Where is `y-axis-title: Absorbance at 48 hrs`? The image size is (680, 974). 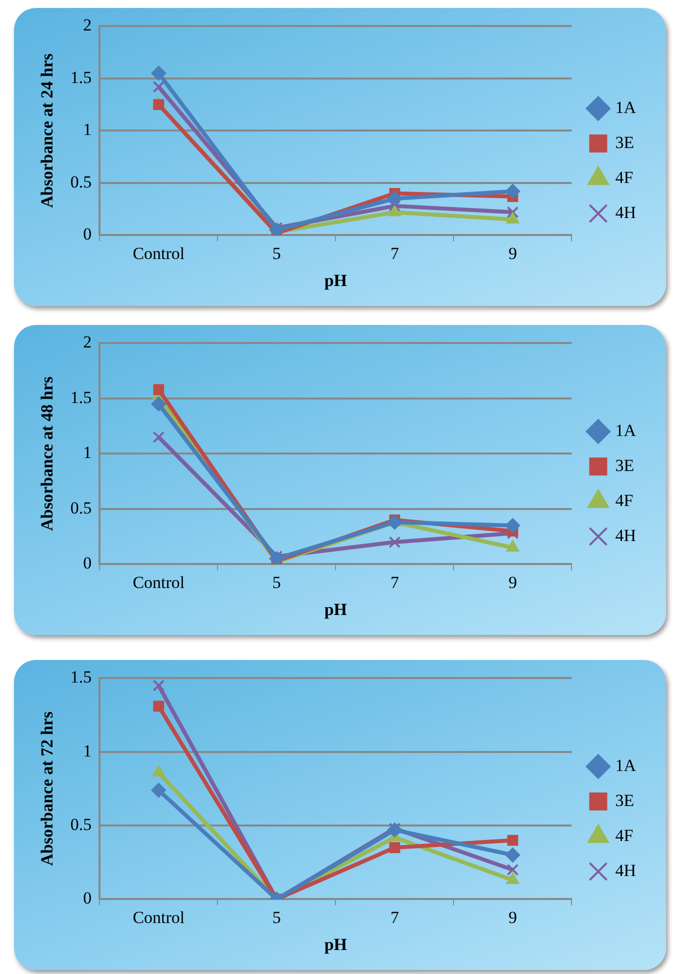
y-axis-title: Absorbance at 48 hrs is located at coordinates (47, 453).